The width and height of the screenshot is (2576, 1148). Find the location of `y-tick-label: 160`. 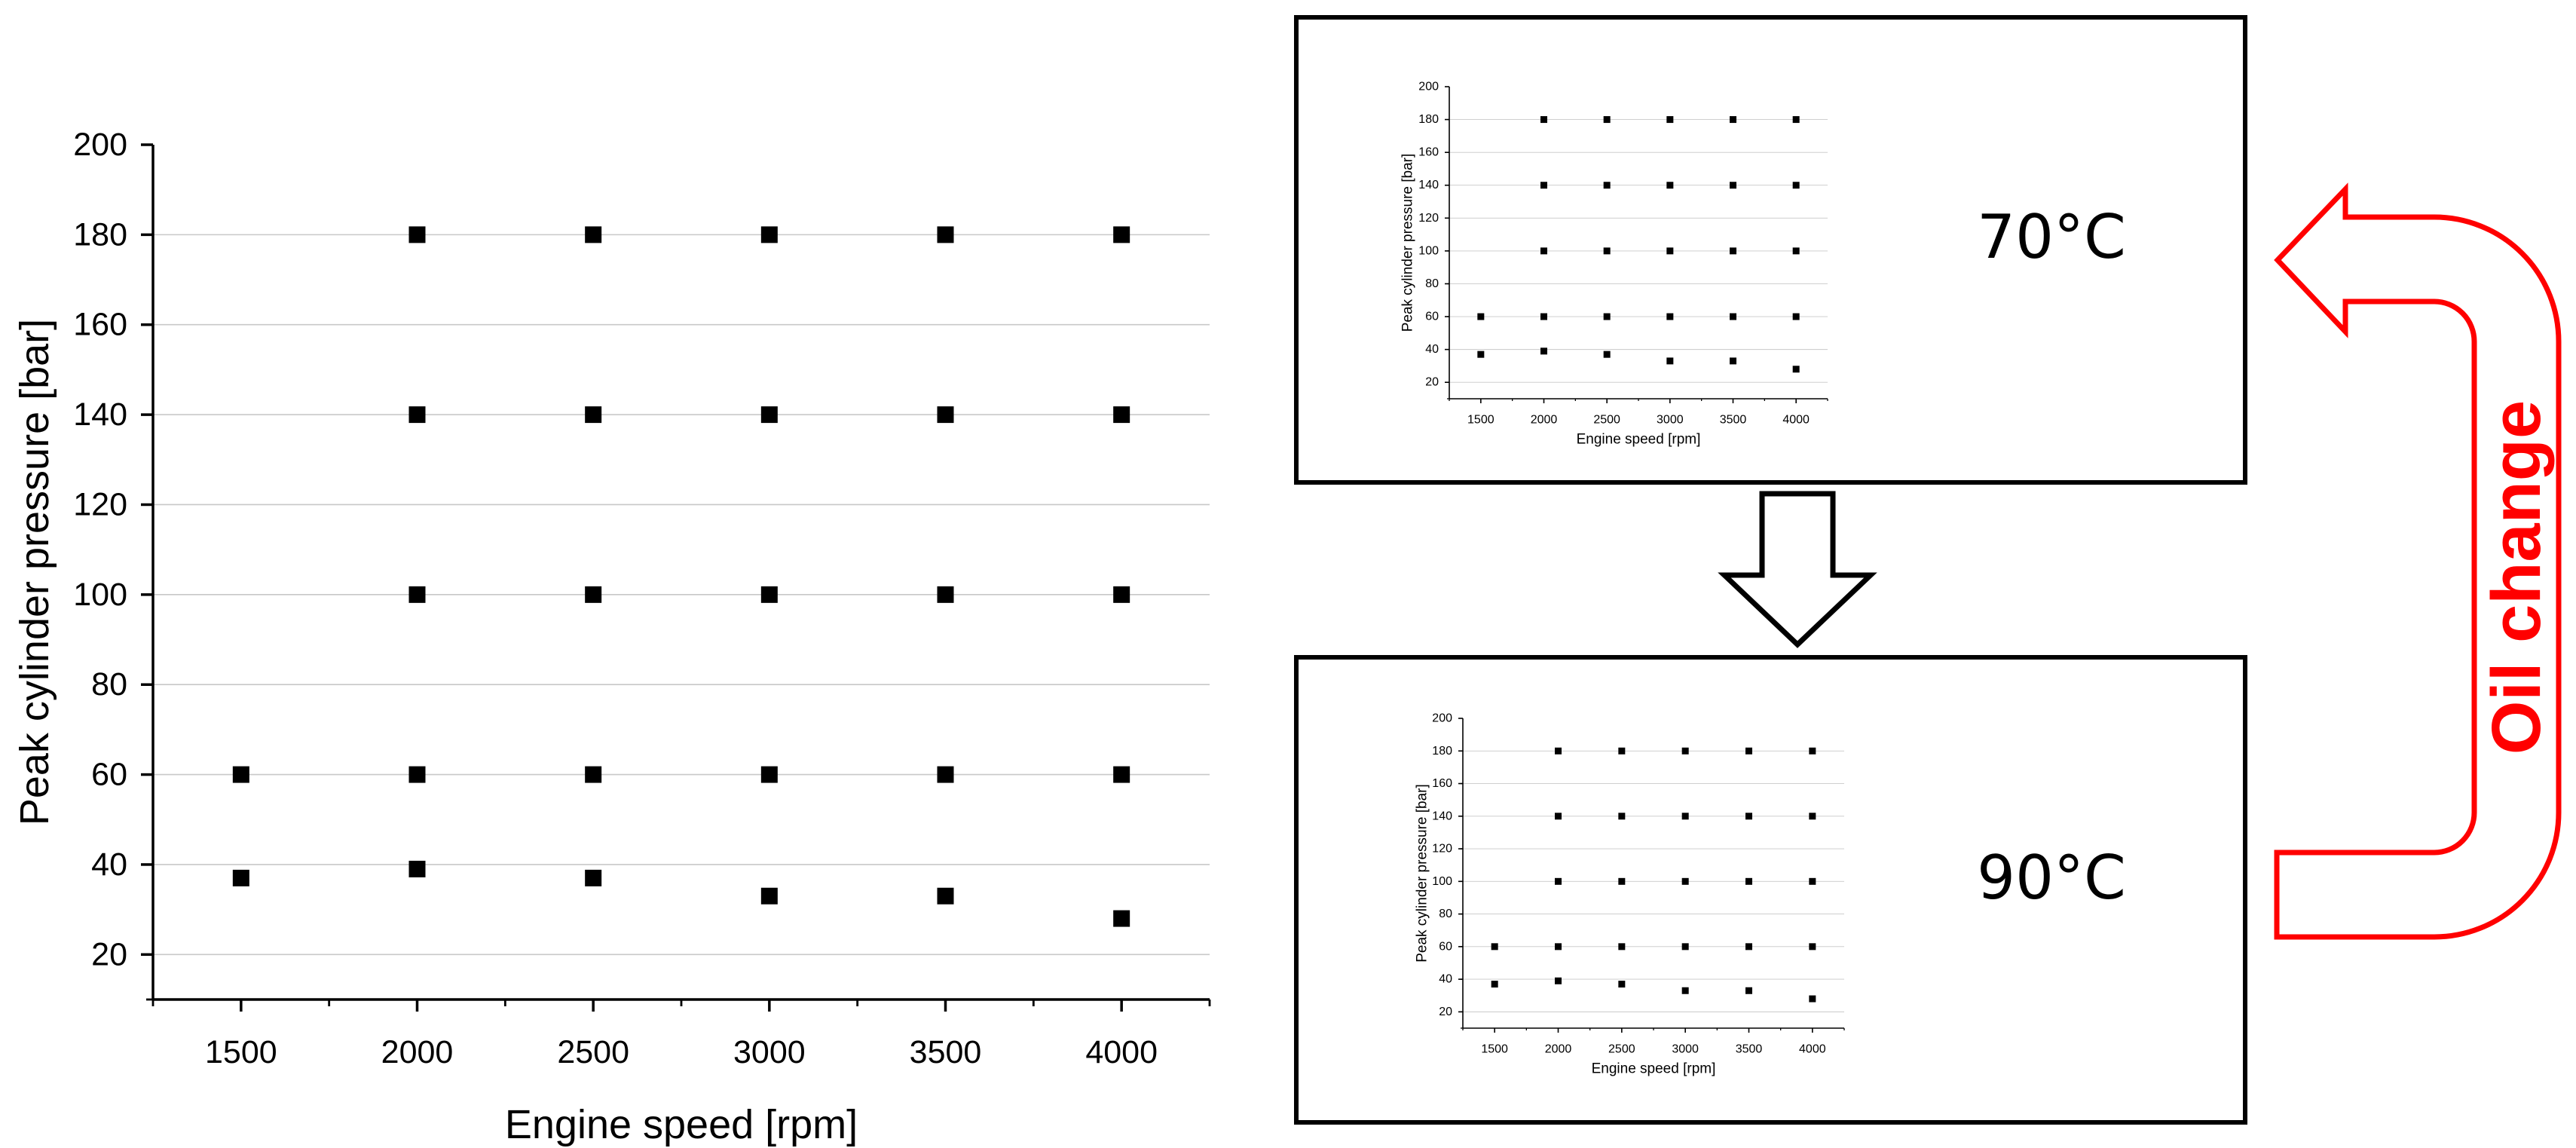

y-tick-label: 160 is located at coordinates (1428, 152).